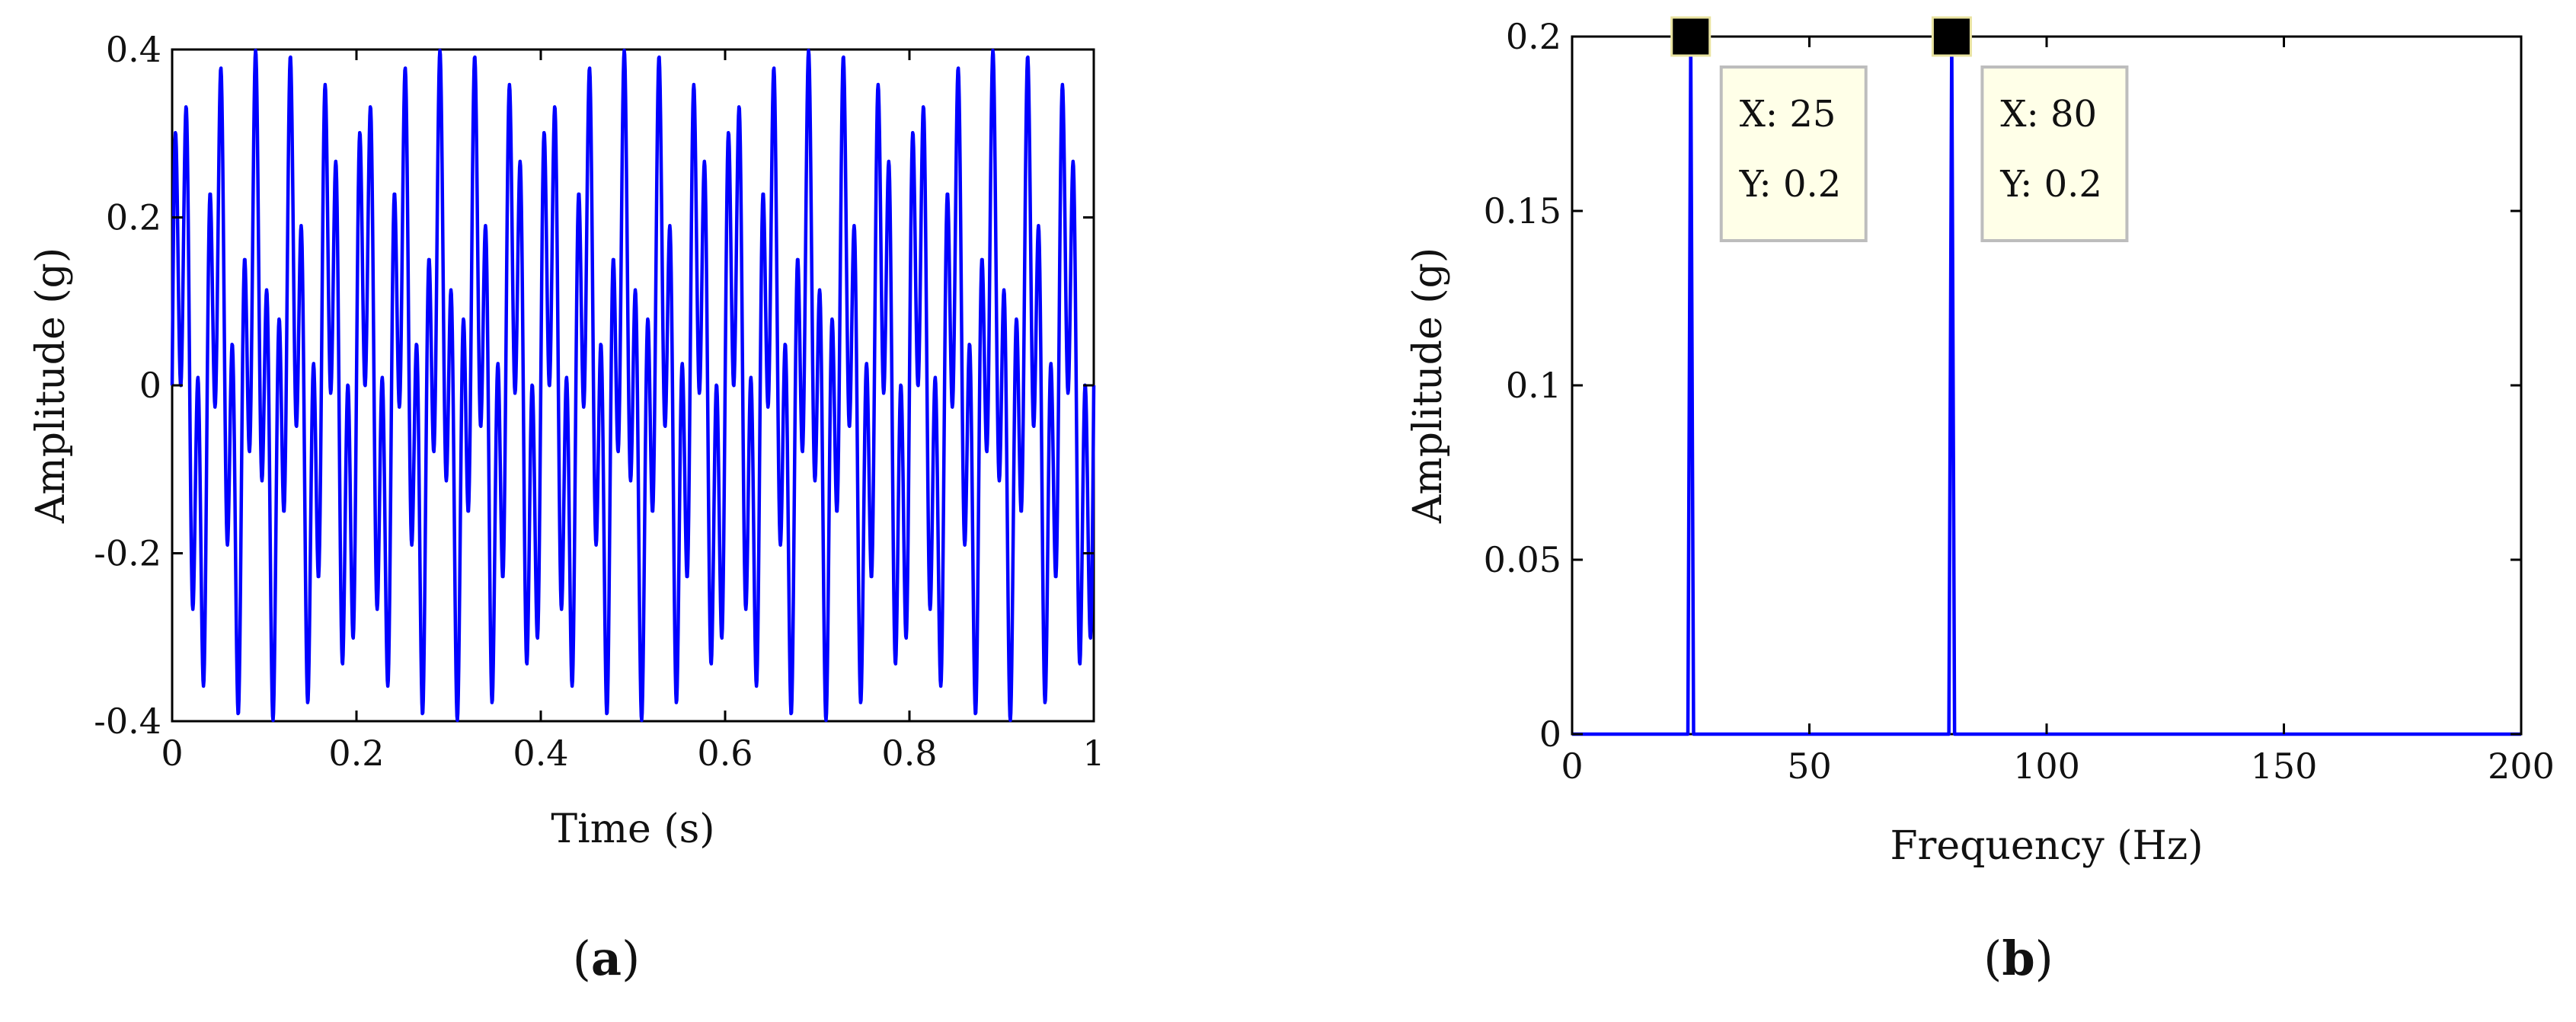 Image resolution: width=2576 pixels, height=1022 pixels. Describe the element at coordinates (2047, 846) in the screenshot. I see `panel-b-x-axis-label: Frequency (Hz)` at that location.